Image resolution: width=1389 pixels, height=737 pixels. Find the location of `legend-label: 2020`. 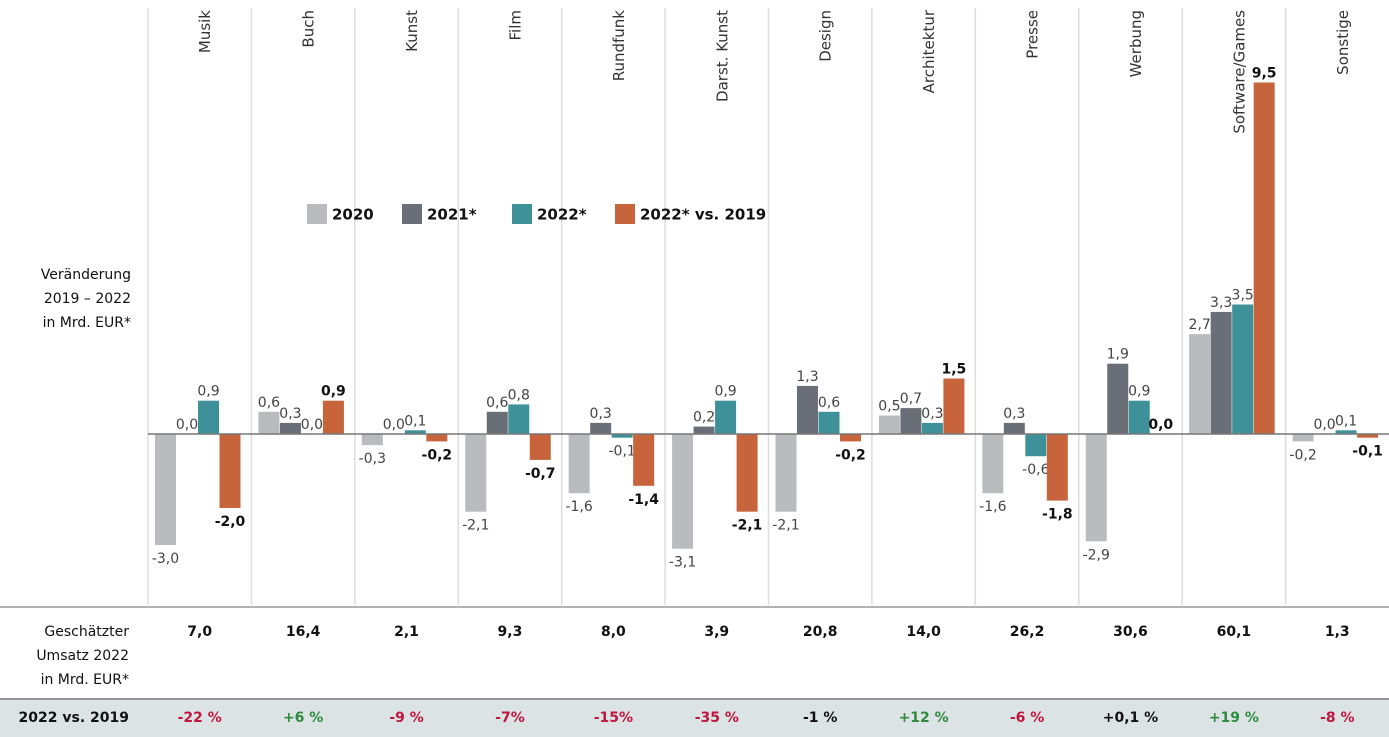

legend-label: 2020 is located at coordinates (353, 215).